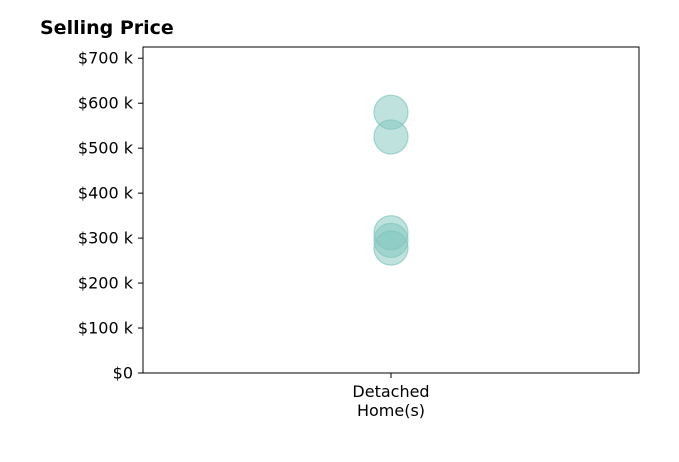 This screenshot has height=462, width=679. Describe the element at coordinates (106, 238) in the screenshot. I see `y-tick-label: $300 k` at that location.